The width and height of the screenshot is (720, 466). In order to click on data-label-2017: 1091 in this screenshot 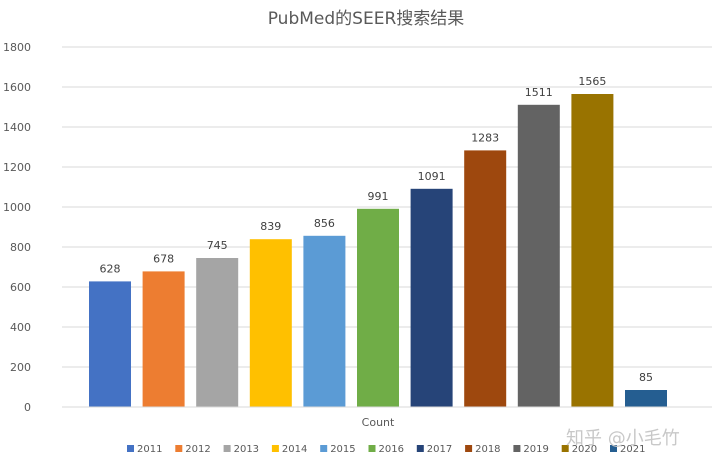, I will do `click(432, 176)`.